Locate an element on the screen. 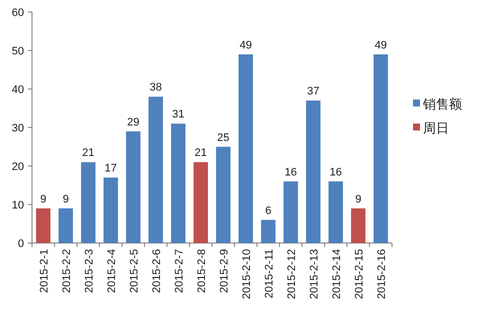 This screenshot has width=489, height=323. data-label: 37 is located at coordinates (313, 92).